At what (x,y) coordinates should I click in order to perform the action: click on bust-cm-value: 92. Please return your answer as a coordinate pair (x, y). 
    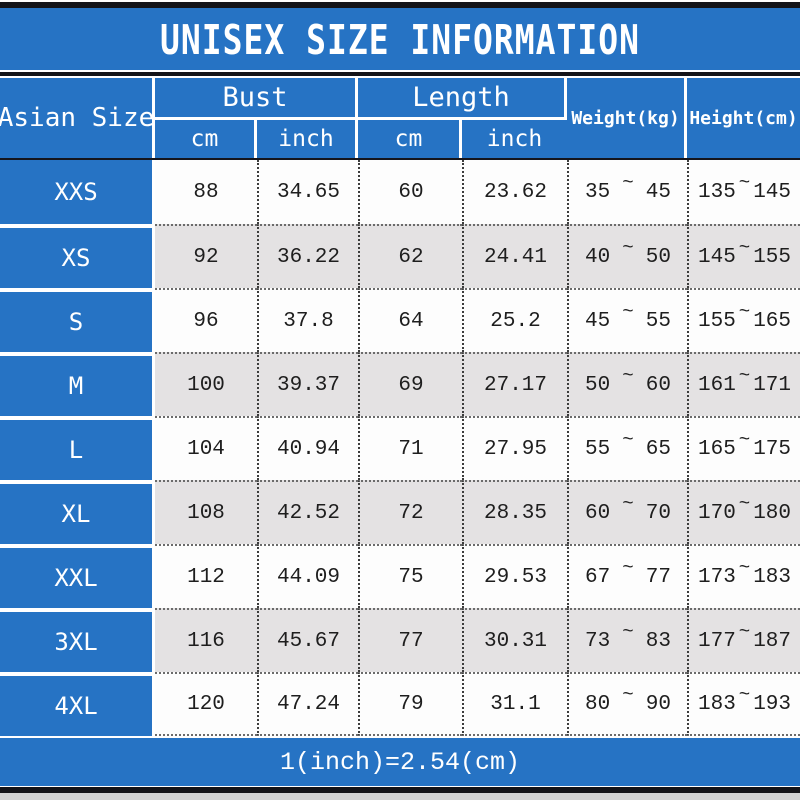
    Looking at the image, I should click on (206, 256).